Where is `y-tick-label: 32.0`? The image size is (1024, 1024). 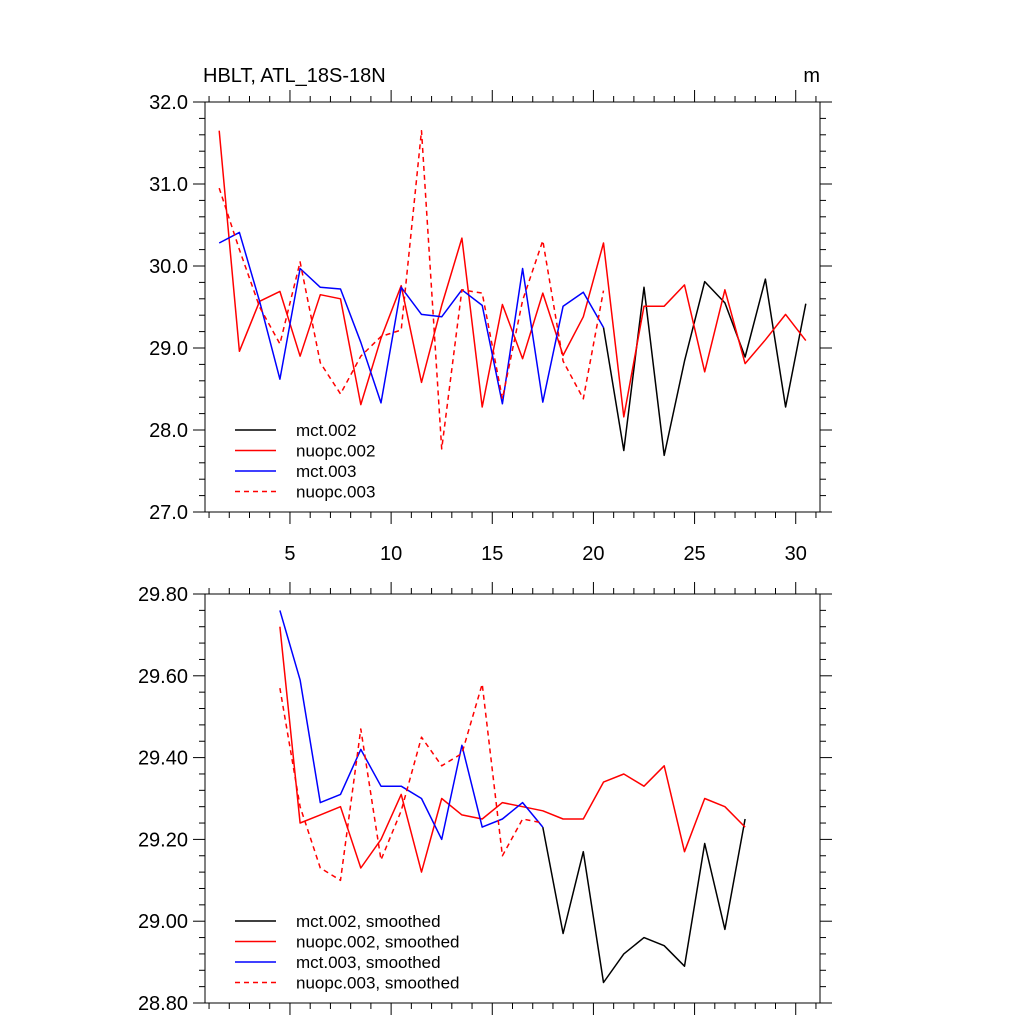 y-tick-label: 32.0 is located at coordinates (168, 103).